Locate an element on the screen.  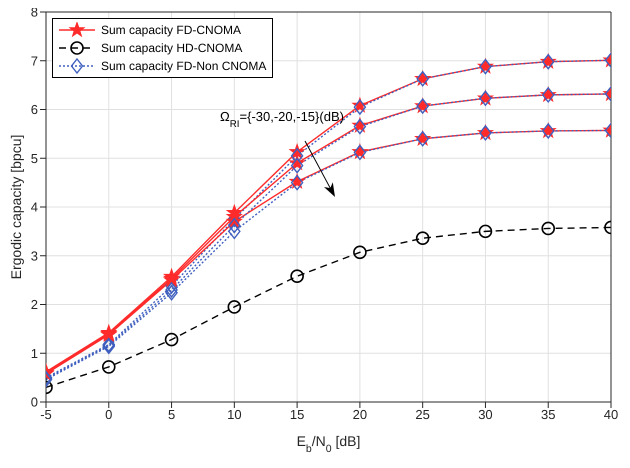
x-tick-label: 30 is located at coordinates (485, 414).